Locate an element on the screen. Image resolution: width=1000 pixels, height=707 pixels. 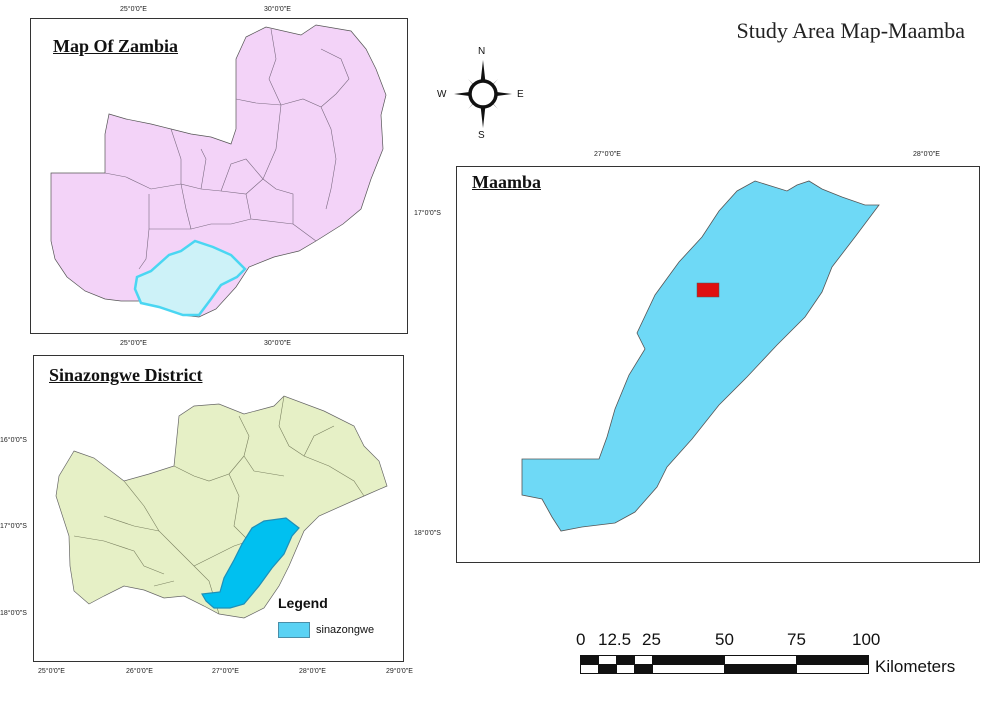
east-label: E is located at coordinates (520, 94).